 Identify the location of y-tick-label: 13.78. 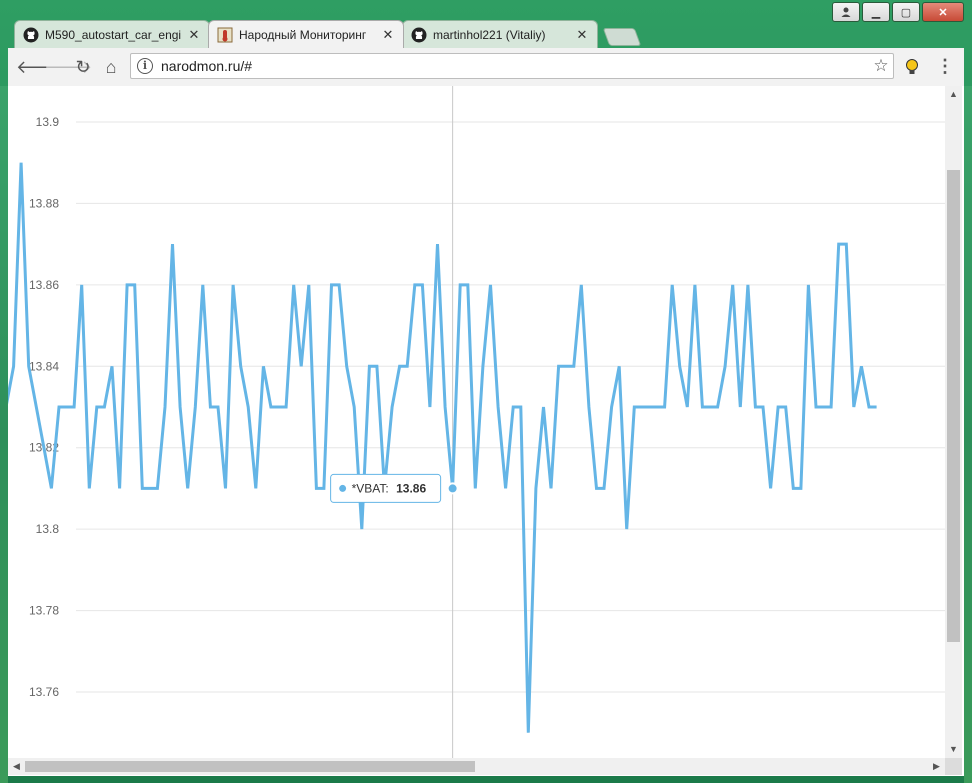
(44, 611).